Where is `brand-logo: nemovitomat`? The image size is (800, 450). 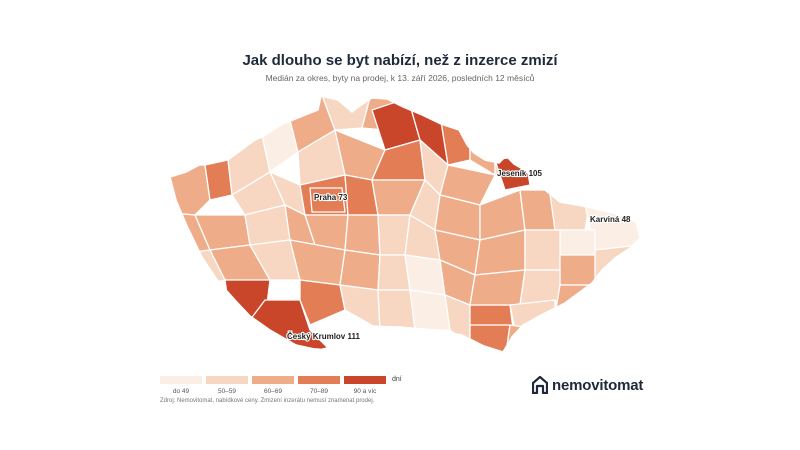 brand-logo: nemovitomat is located at coordinates (587, 385).